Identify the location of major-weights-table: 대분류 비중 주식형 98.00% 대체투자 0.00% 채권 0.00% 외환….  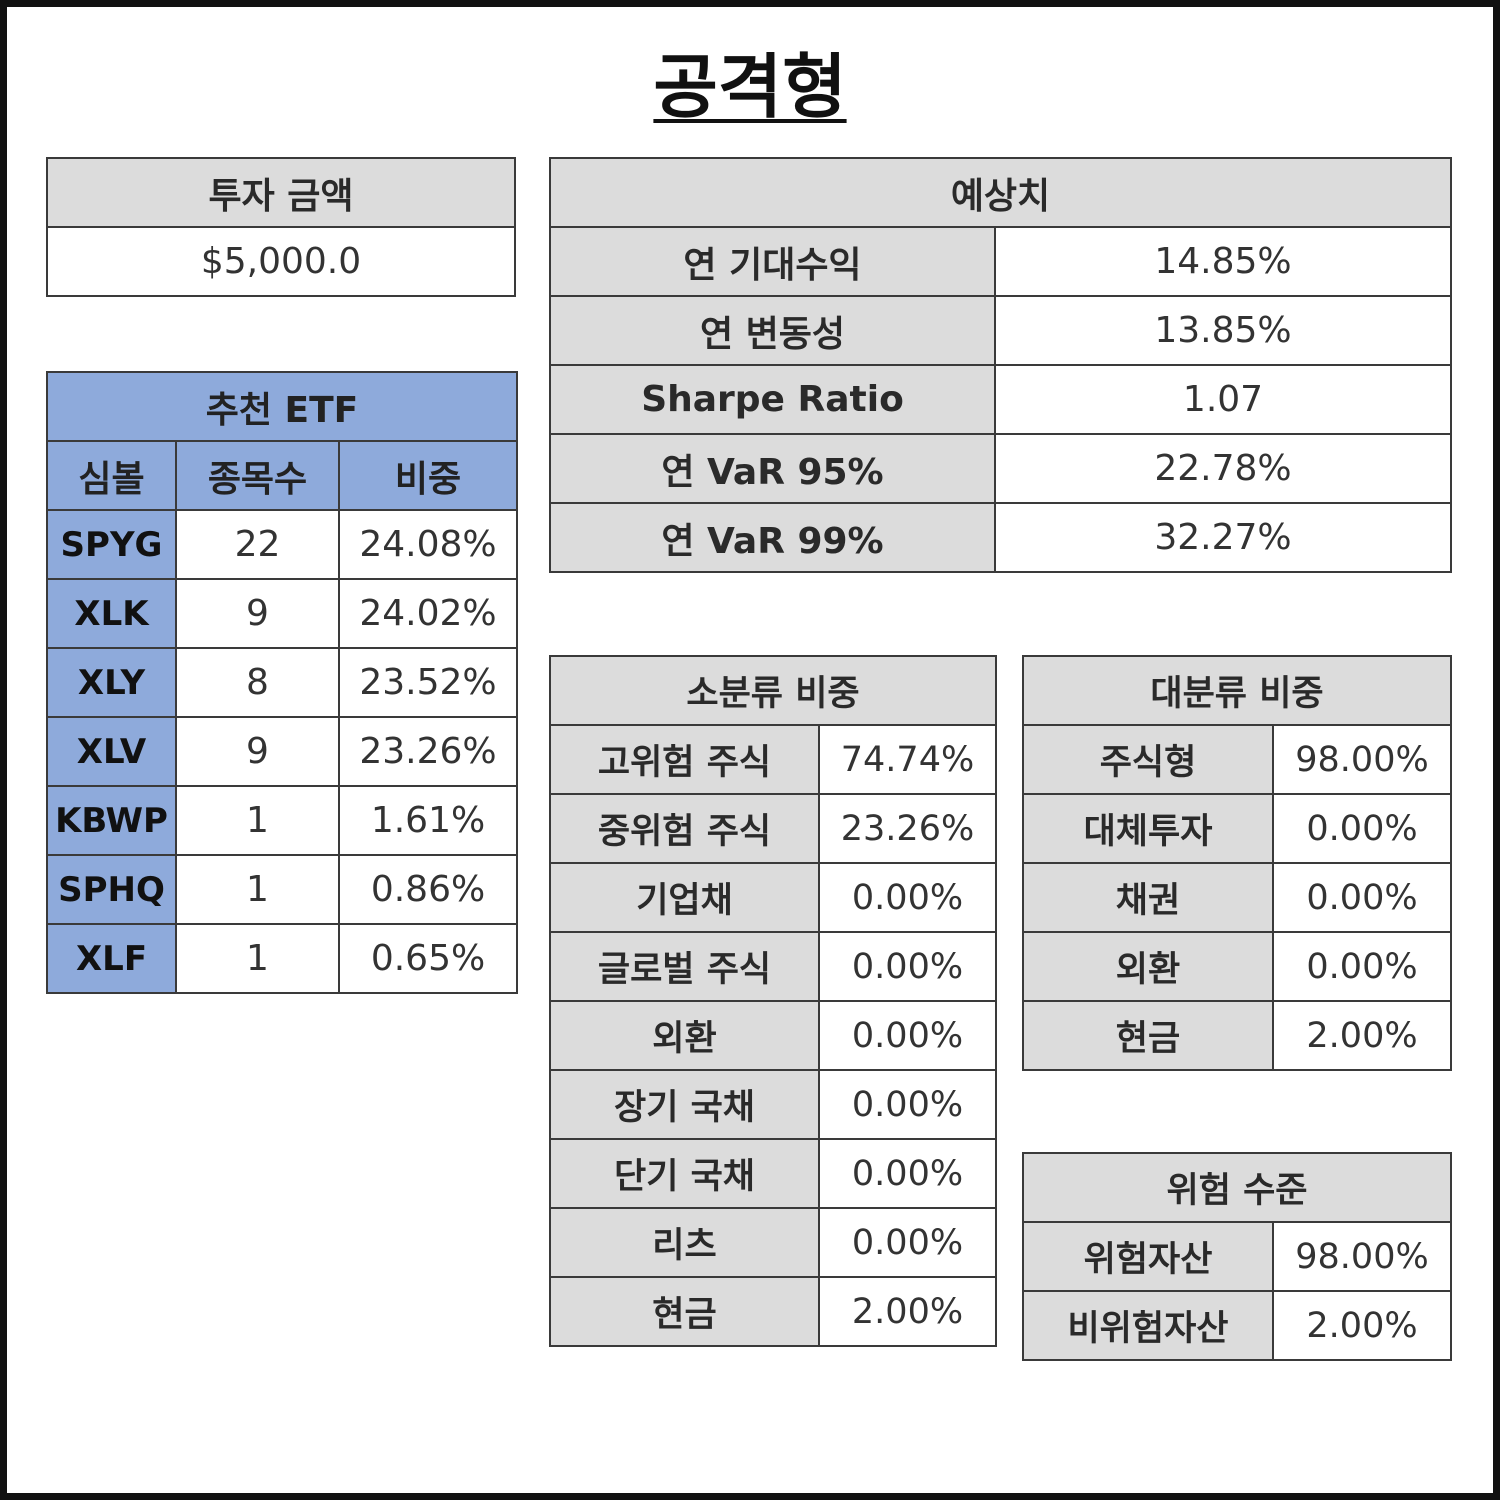
(1237, 863).